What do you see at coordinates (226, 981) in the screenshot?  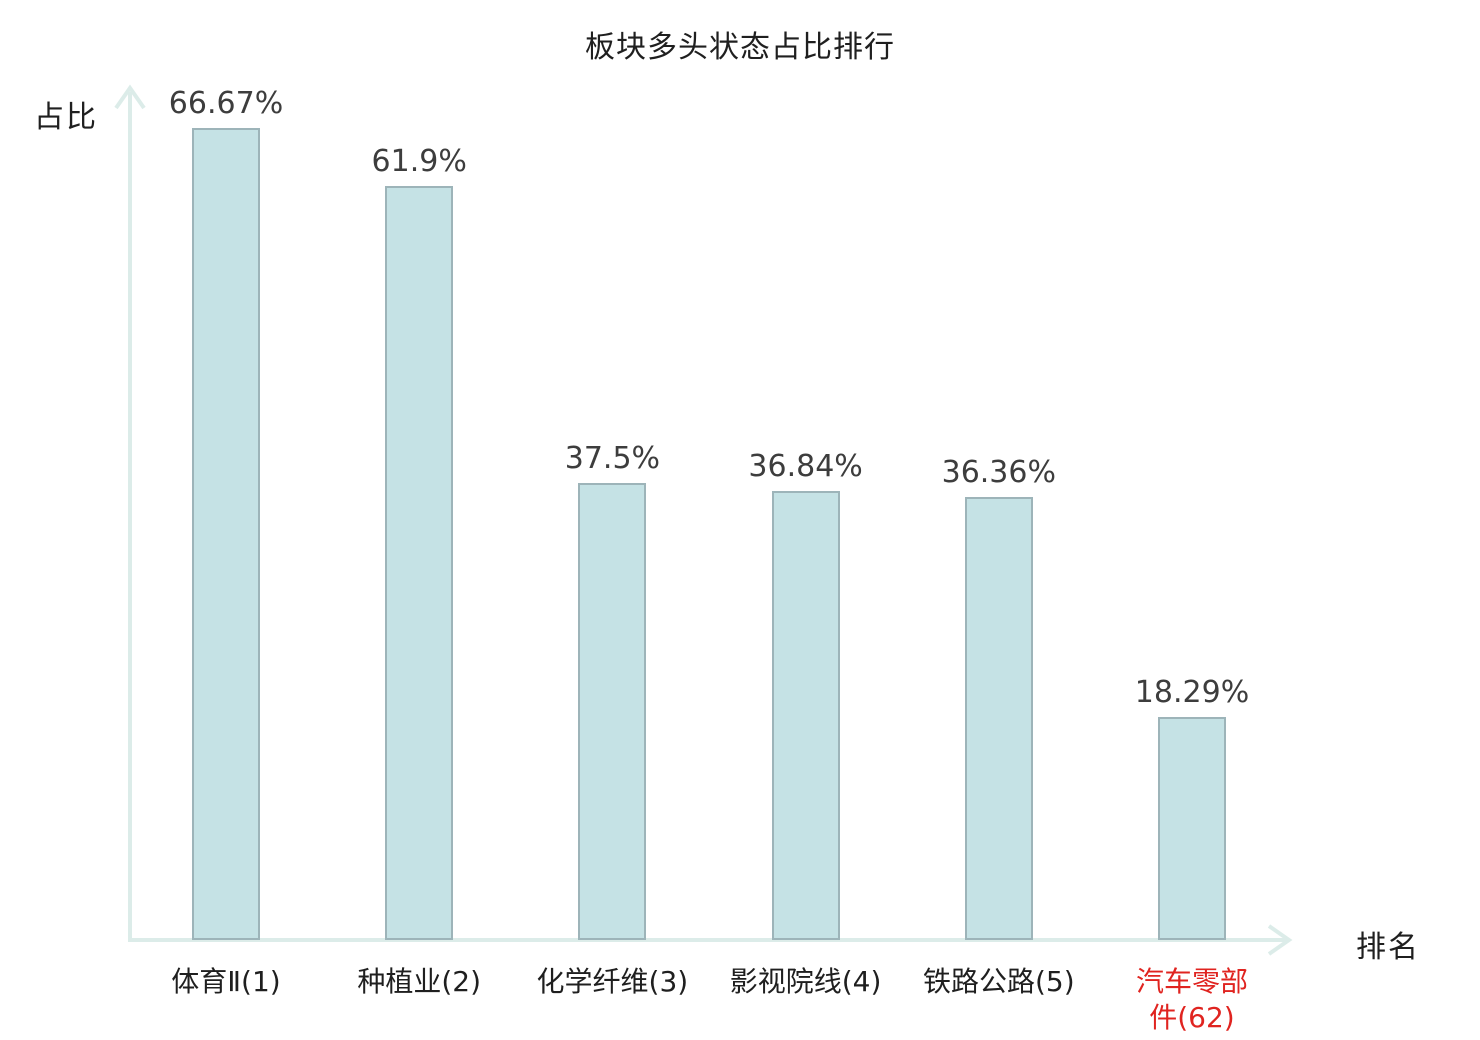 I see `x-tick-label: 体育Ⅱ(1)` at bounding box center [226, 981].